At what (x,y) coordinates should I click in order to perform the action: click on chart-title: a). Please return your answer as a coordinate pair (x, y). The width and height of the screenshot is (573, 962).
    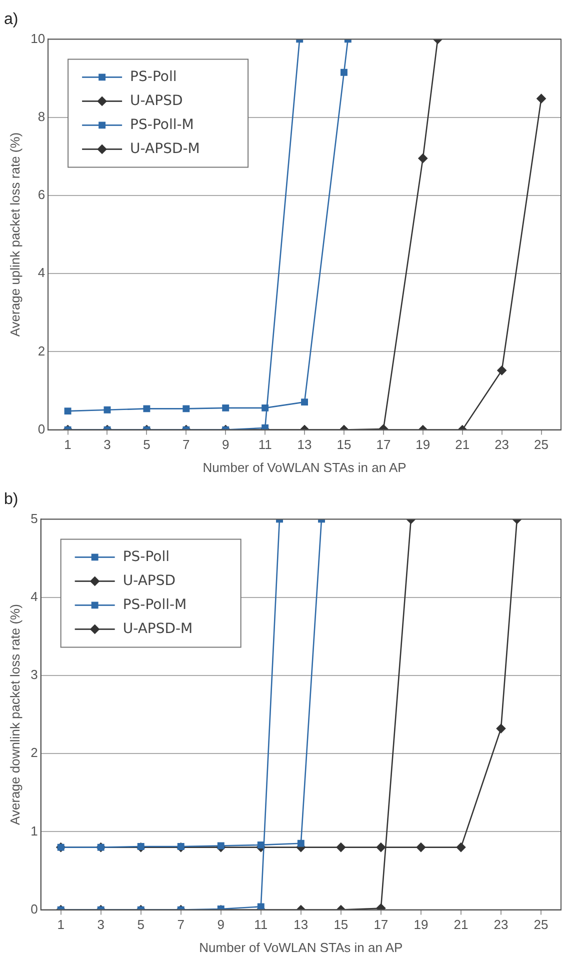
    Looking at the image, I should click on (11, 19).